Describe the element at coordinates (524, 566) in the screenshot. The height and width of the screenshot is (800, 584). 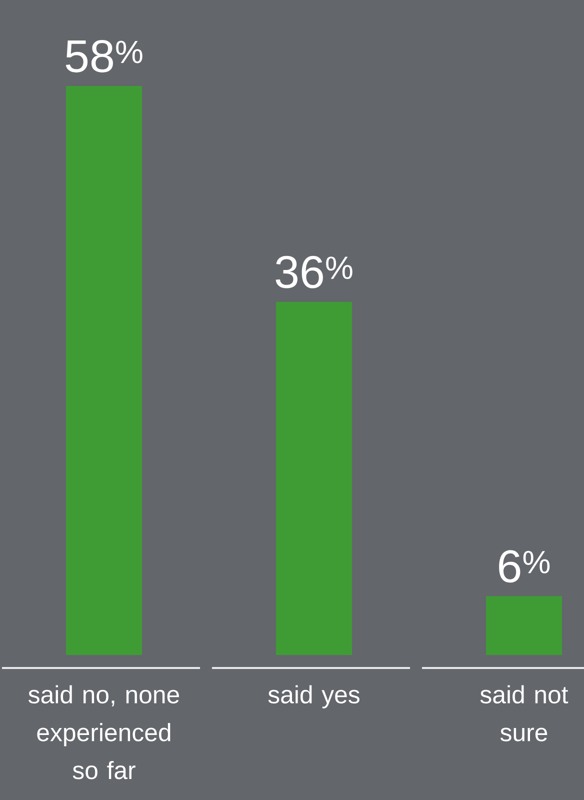
I see `data-label: 6$^{%}$` at that location.